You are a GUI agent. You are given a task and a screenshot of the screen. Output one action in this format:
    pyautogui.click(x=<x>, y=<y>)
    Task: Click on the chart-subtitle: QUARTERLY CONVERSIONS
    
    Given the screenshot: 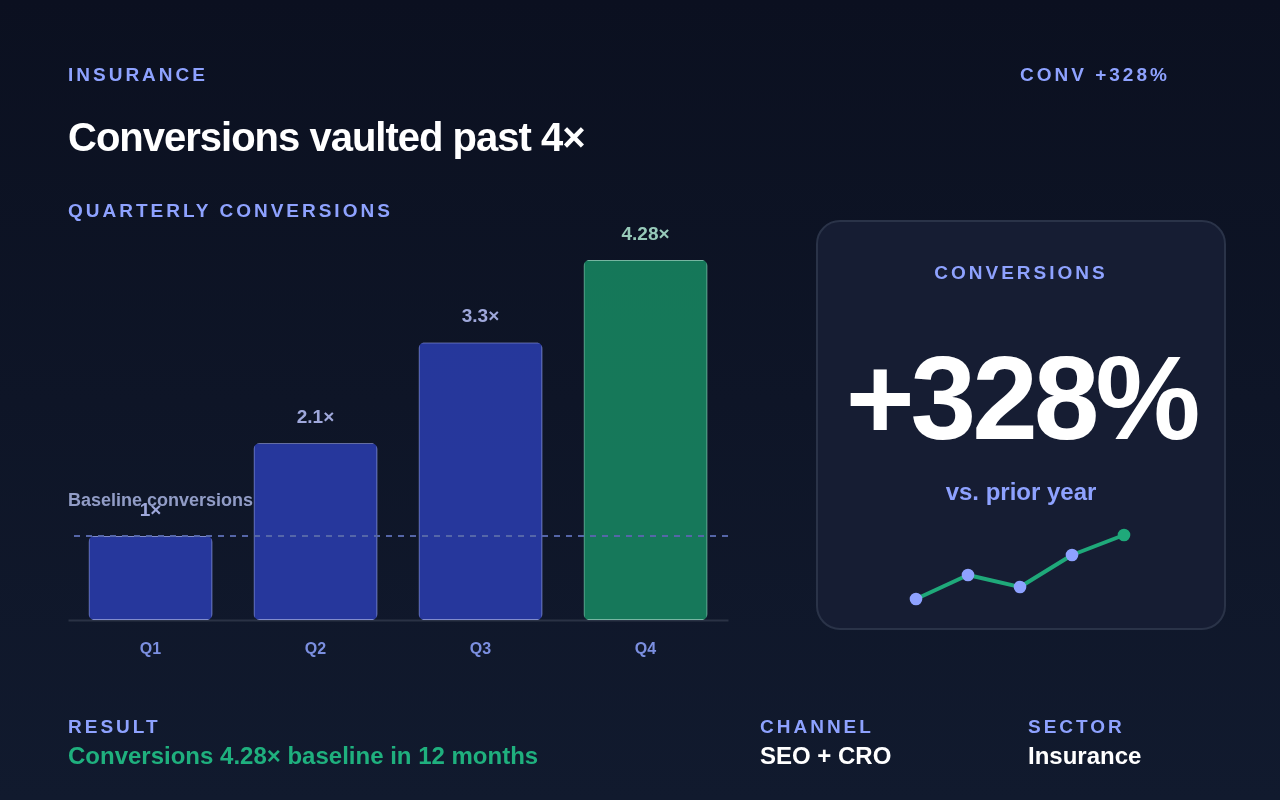 What is the action you would take?
    pyautogui.click(x=230, y=211)
    